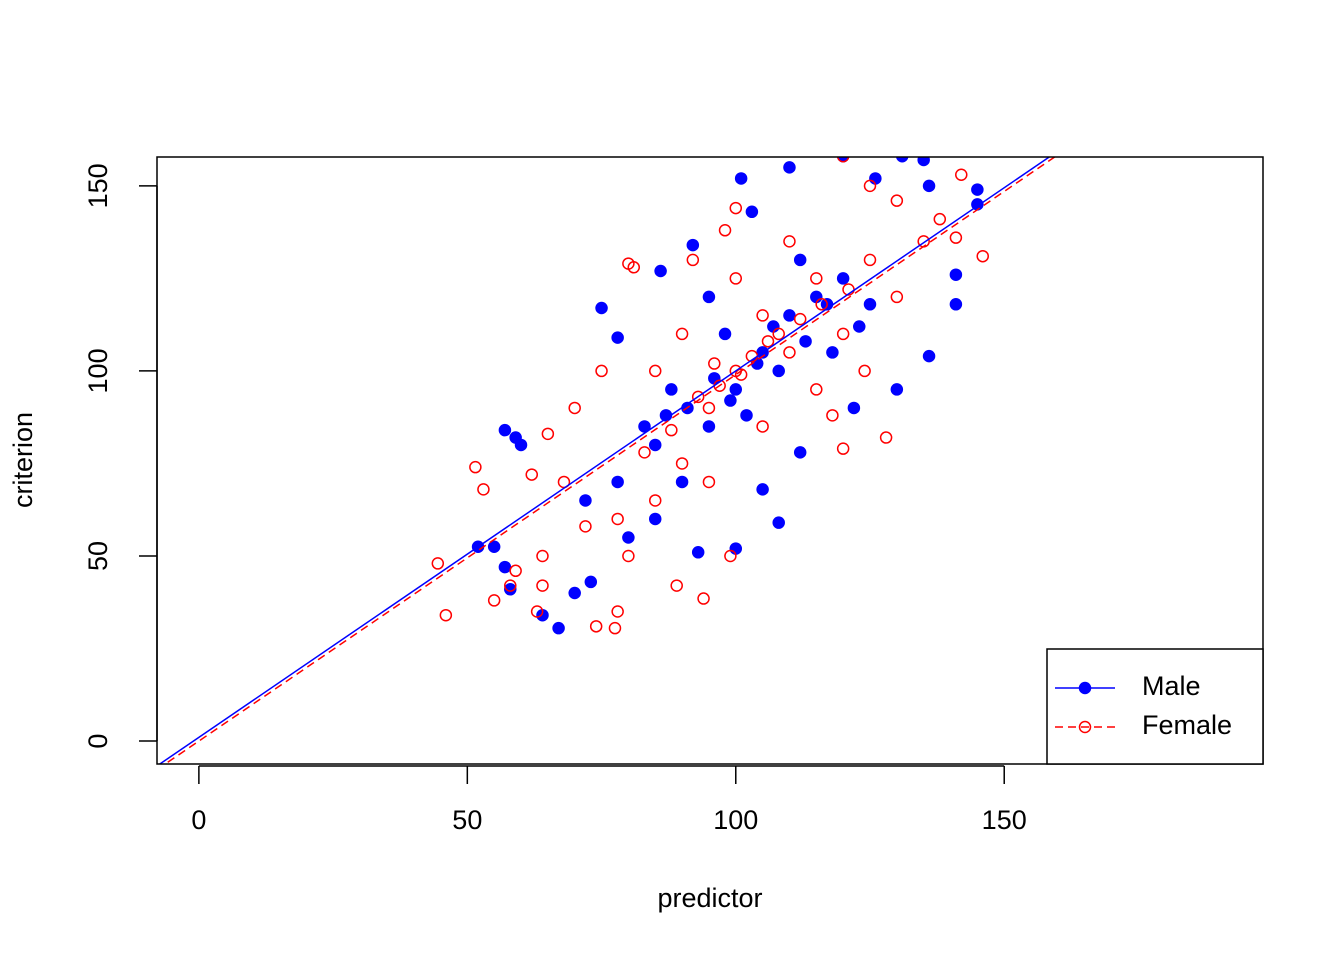 The width and height of the screenshot is (1344, 965). I want to click on x-tick-label: 100, so click(735, 820).